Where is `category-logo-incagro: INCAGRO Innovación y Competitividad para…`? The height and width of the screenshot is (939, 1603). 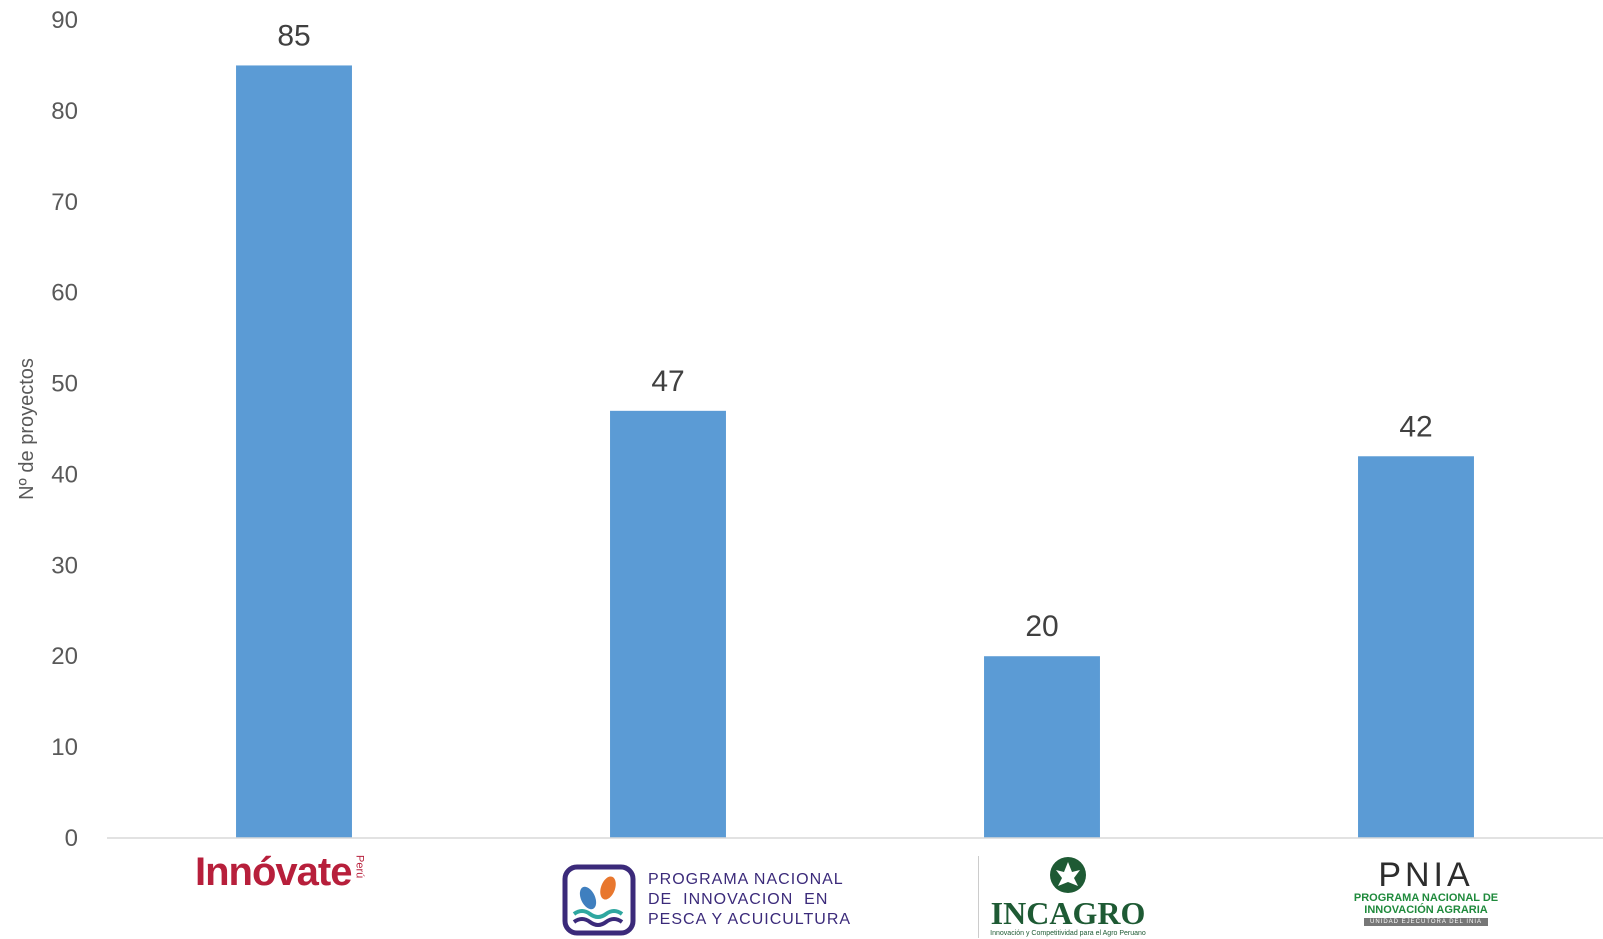
category-logo-incagro: INCAGRO Innovación y Competitividad para… is located at coordinates (1067, 897).